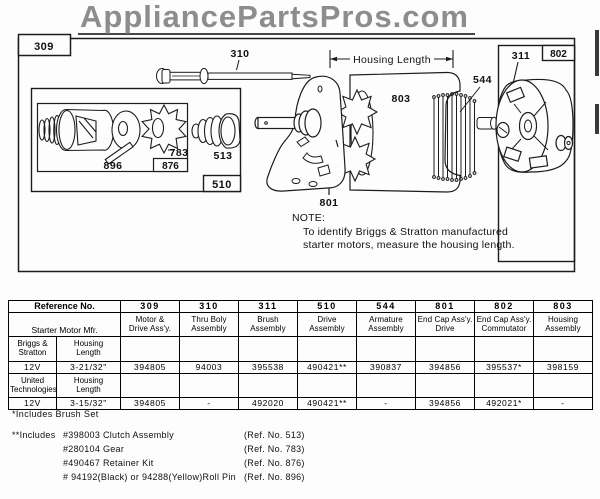  I want to click on drive-assembly-box: 510 876, so click(136, 140).